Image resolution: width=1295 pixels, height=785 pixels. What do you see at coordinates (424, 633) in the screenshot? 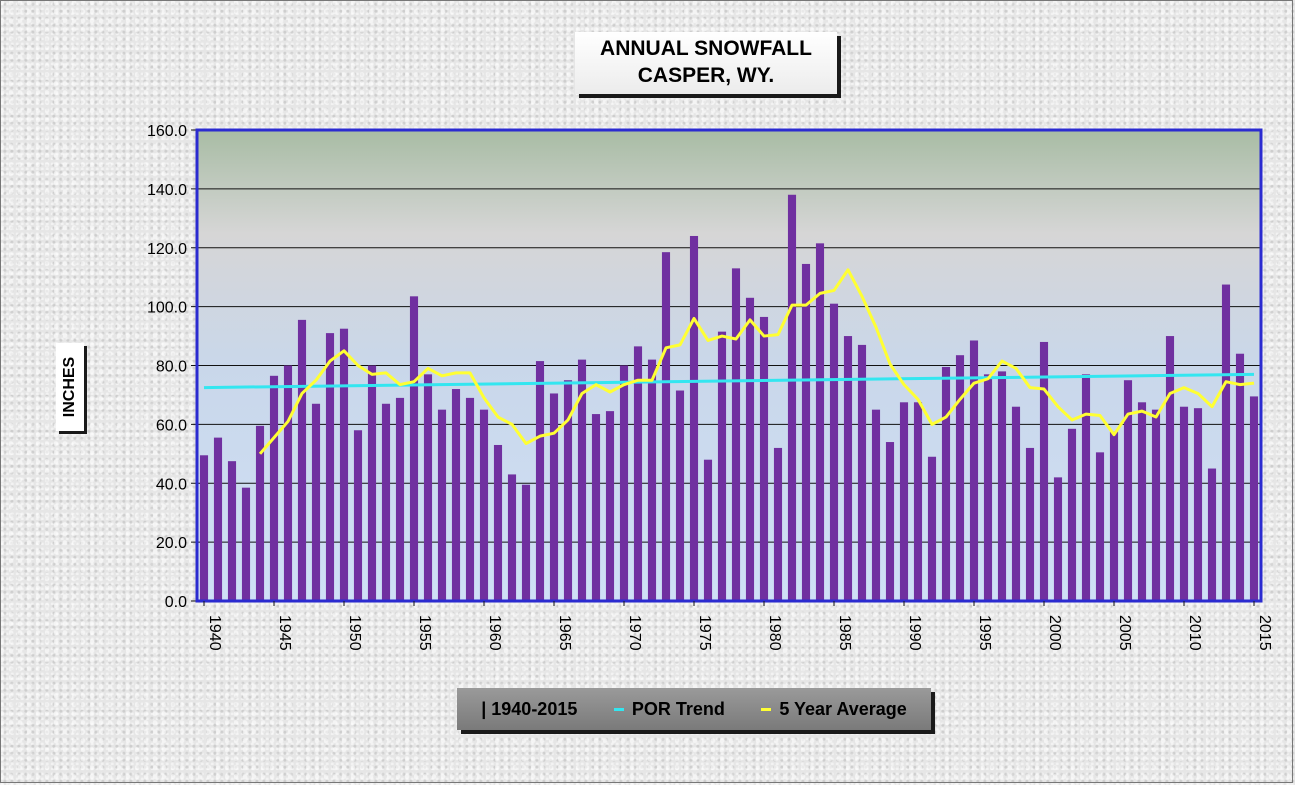
I see `x-tick-label: 1955` at bounding box center [424, 633].